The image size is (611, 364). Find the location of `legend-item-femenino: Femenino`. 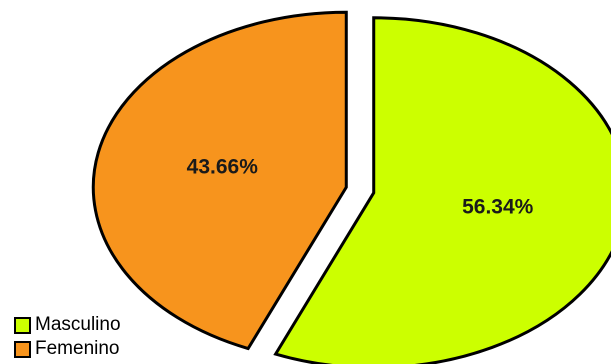

legend-item-femenino: Femenino is located at coordinates (67, 349).